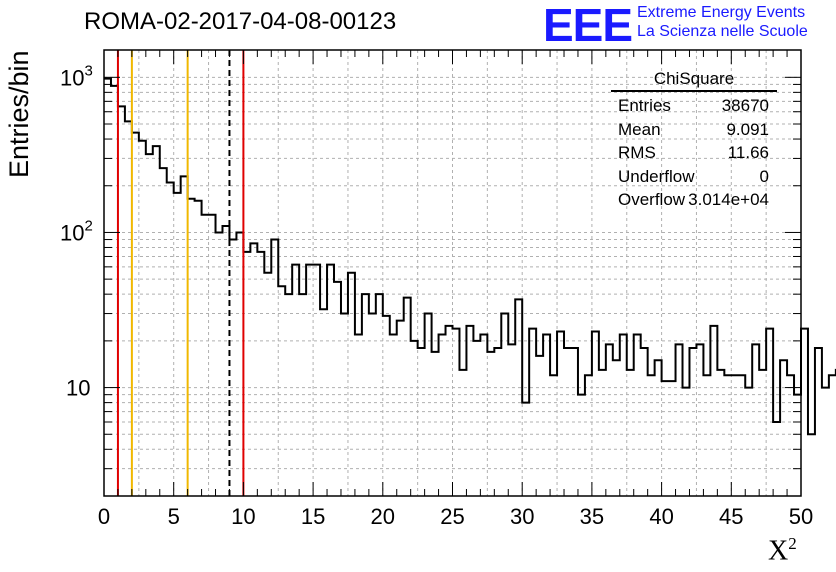 The image size is (836, 572). Describe the element at coordinates (694, 130) in the screenshot. I see `stats-row-mean: Mean 9.091` at that location.